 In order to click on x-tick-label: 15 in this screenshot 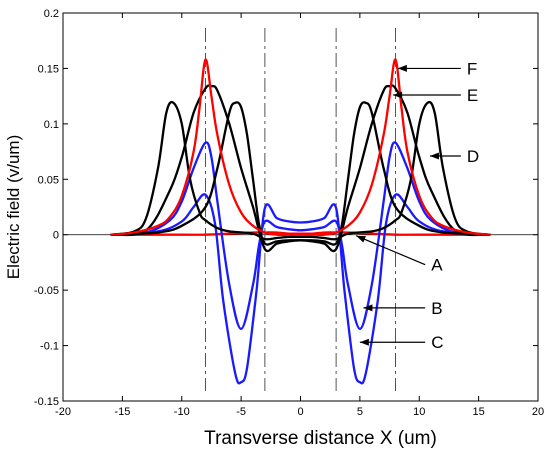, I will do `click(479, 412)`.